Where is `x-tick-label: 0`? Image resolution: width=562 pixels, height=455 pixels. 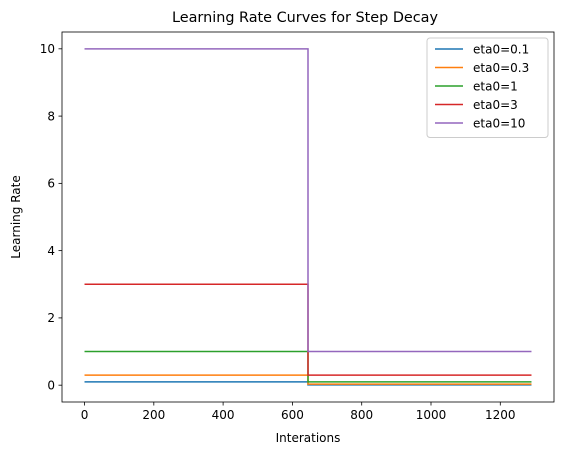 x-tick-label: 0 is located at coordinates (85, 415).